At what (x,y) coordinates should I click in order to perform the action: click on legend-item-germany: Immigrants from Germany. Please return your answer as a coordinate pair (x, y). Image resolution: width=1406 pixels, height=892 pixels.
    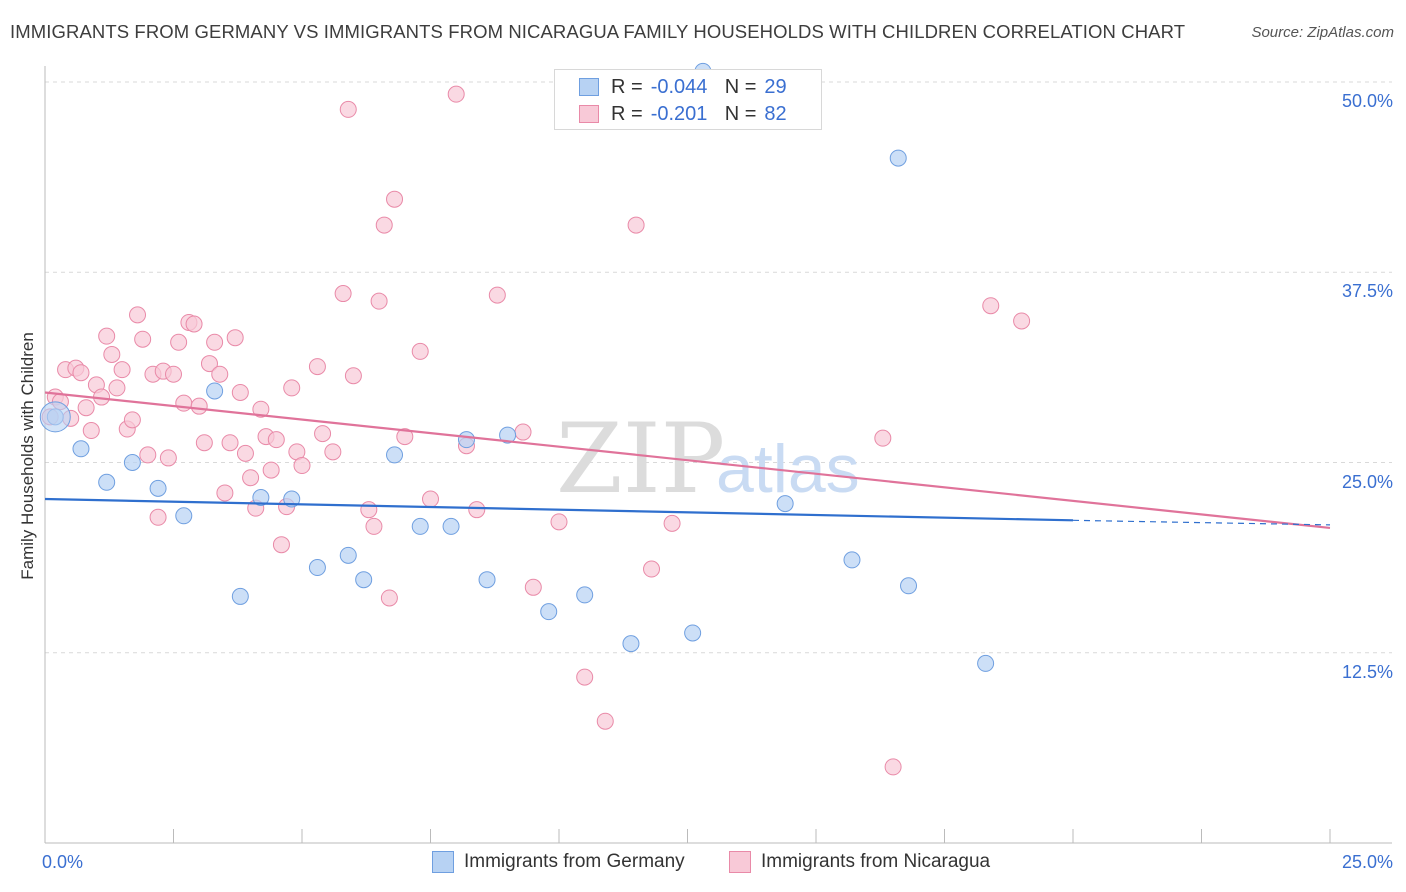
    Looking at the image, I should click on (558, 862).